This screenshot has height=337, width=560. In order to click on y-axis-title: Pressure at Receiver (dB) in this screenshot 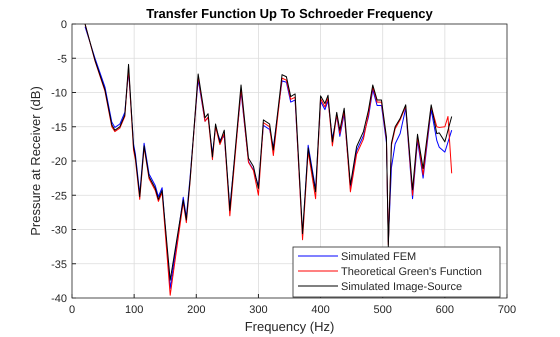, I will do `click(35, 161)`.